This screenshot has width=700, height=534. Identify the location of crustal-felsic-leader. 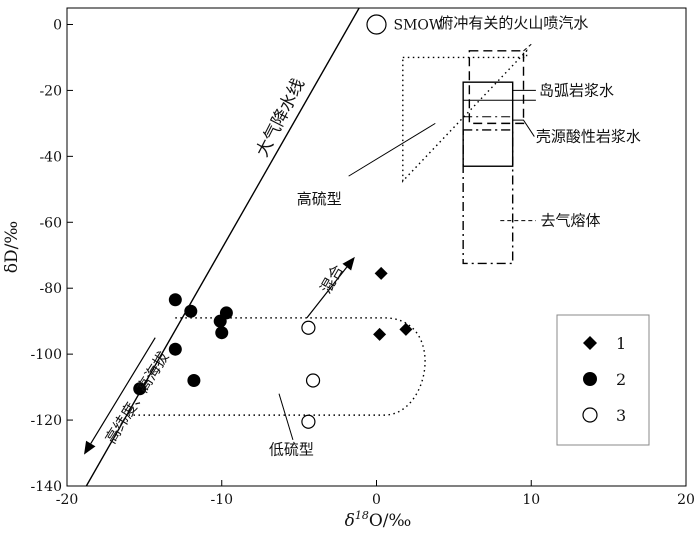
(523, 128).